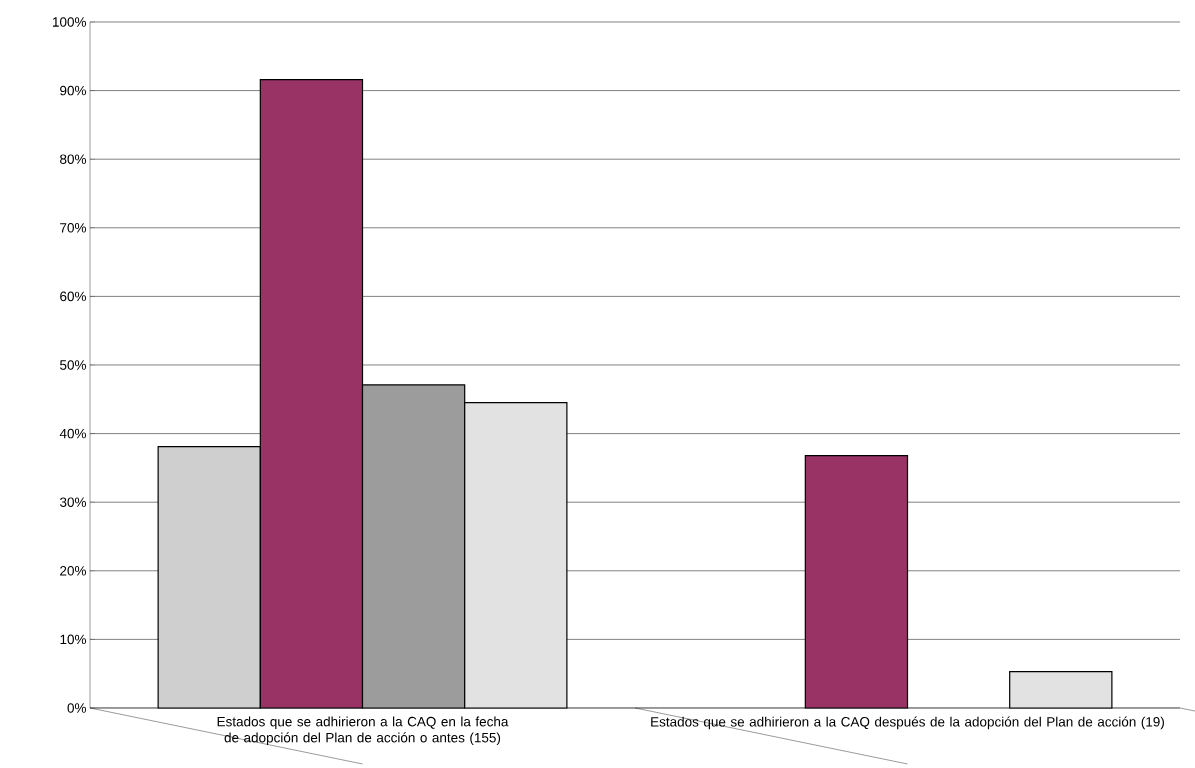 This screenshot has height=768, width=1195. Describe the element at coordinates (73, 228) in the screenshot. I see `y-tick-label: 70%` at that location.